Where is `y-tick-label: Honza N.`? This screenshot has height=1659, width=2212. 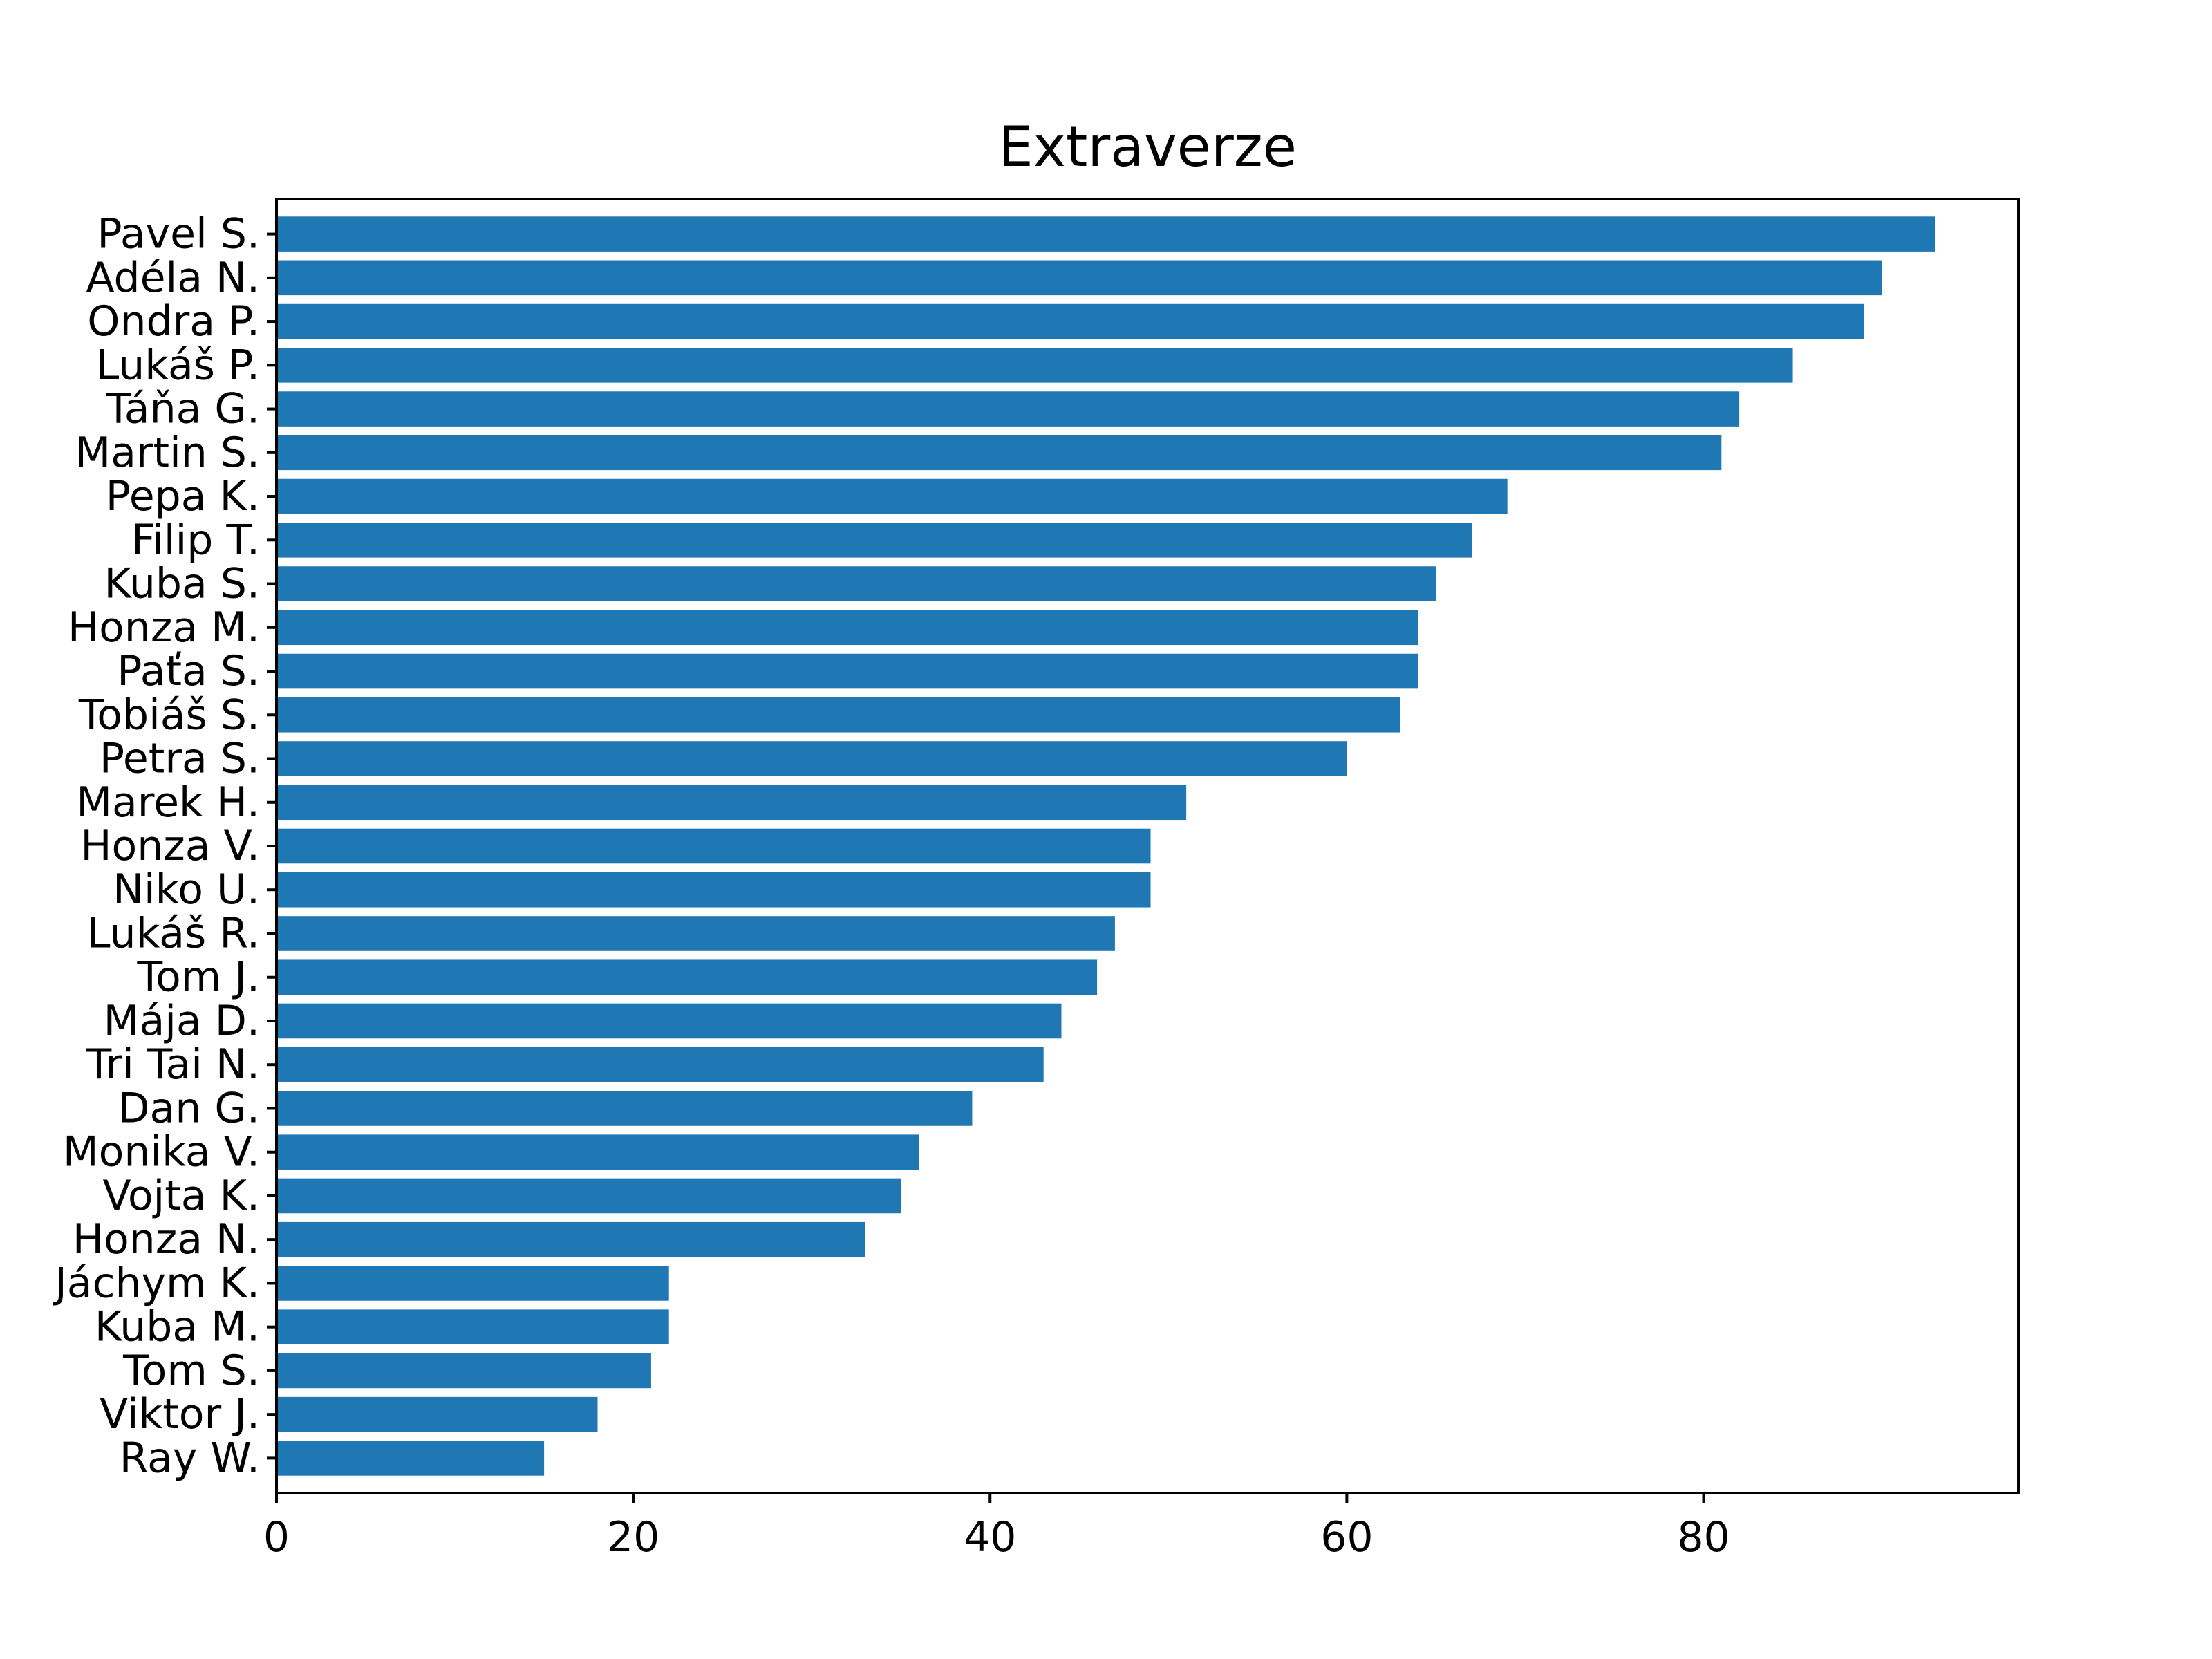 y-tick-label: Honza N. is located at coordinates (167, 1239).